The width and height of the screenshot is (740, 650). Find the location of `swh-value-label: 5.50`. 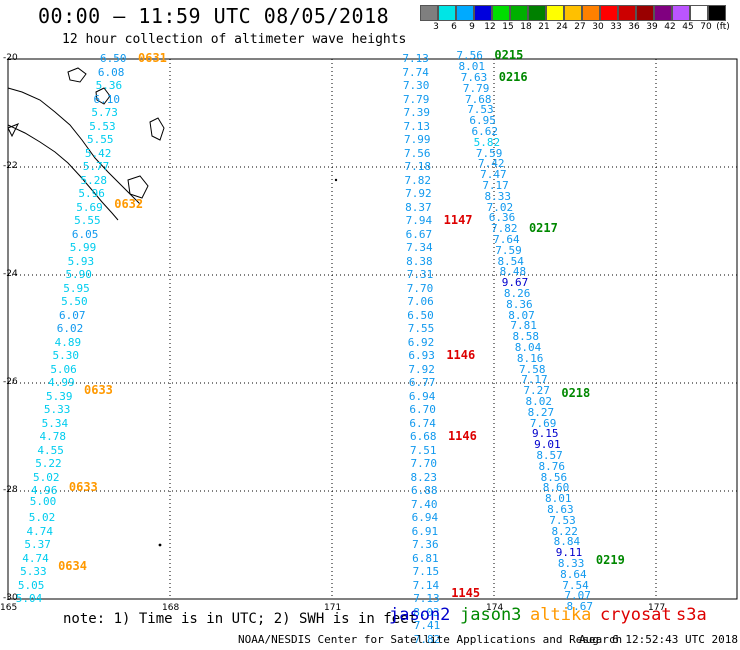

swh-value-label: 5.50 is located at coordinates (74, 301).